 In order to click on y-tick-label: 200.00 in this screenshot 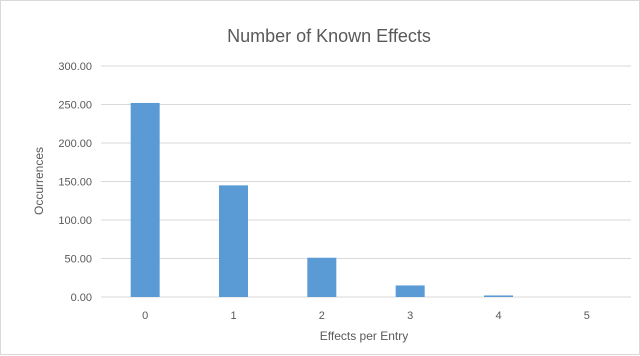, I will do `click(75, 144)`.